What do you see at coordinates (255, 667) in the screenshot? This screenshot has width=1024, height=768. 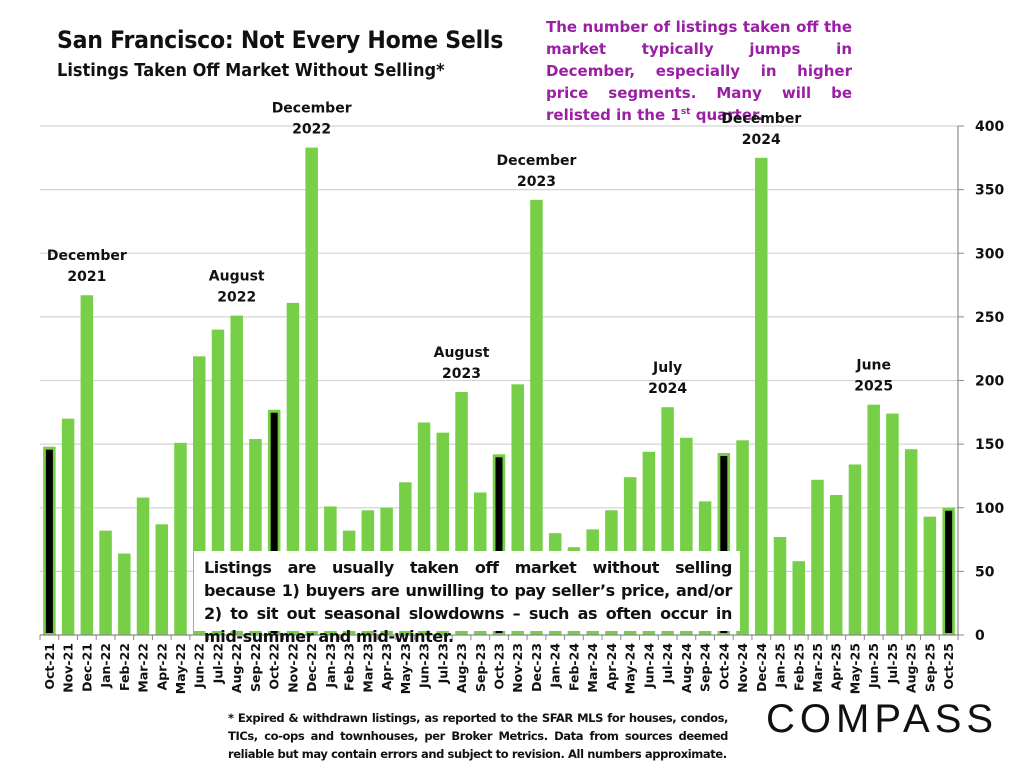 I see `x-tick-label: Sep-22` at bounding box center [255, 667].